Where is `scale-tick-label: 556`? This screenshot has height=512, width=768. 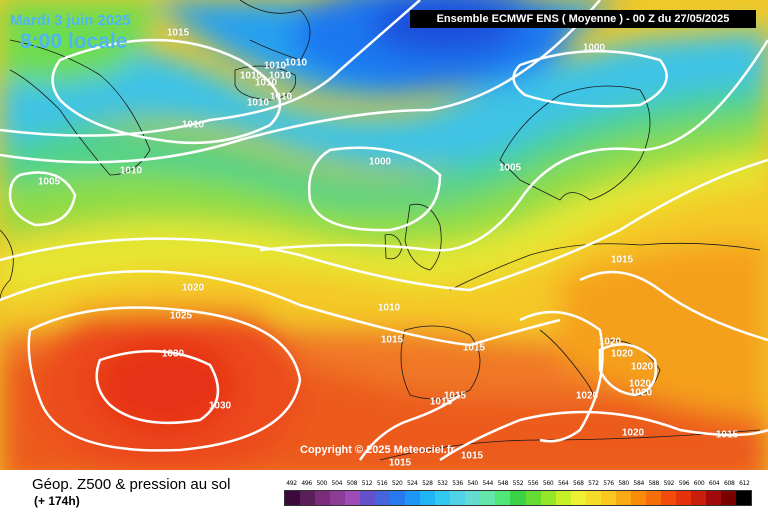
scale-tick-label: 556 is located at coordinates (533, 483).